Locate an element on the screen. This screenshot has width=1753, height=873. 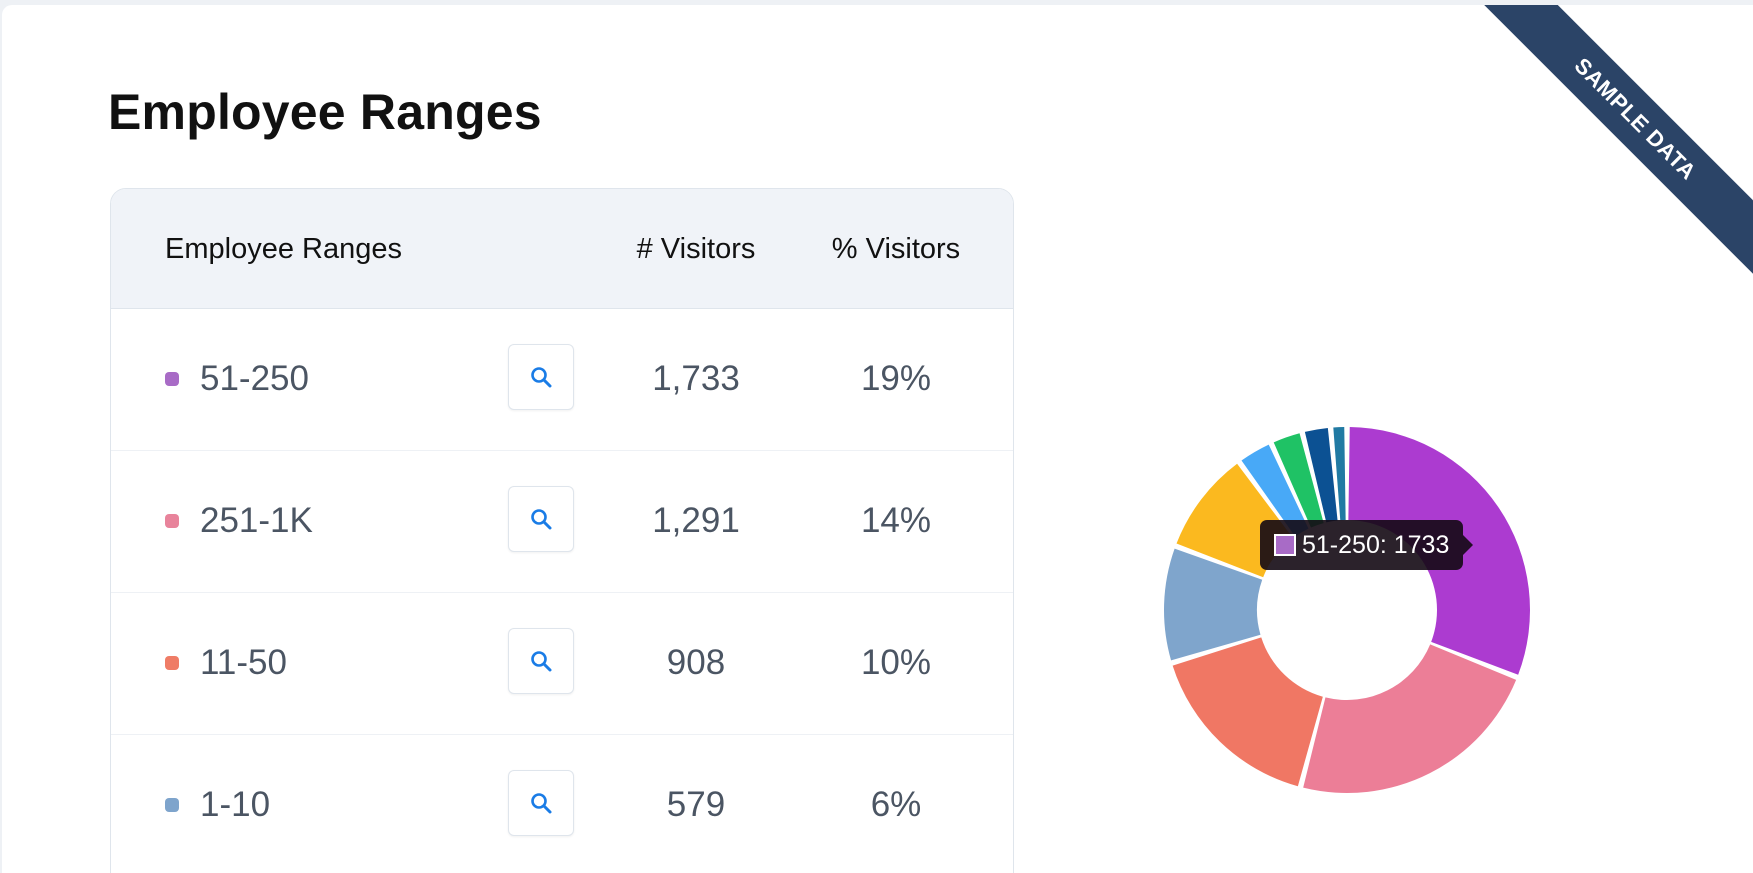
ribbon-label: SAMPLE DATA is located at coordinates (1610, 145).